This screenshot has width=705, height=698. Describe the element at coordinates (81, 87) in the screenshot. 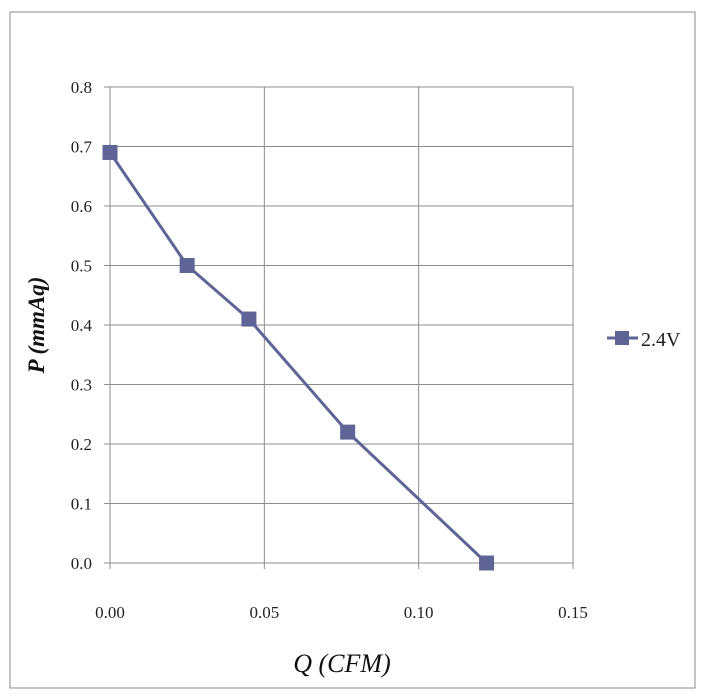

I see `y-tick-label: 0.8` at that location.